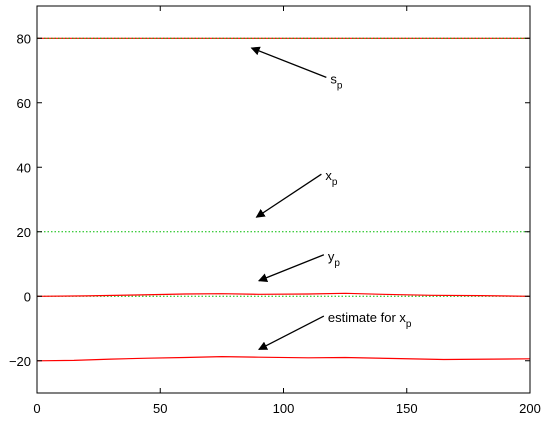 Image resolution: width=550 pixels, height=423 pixels. Describe the element at coordinates (24, 38) in the screenshot. I see `y-tick-label: 80` at that location.